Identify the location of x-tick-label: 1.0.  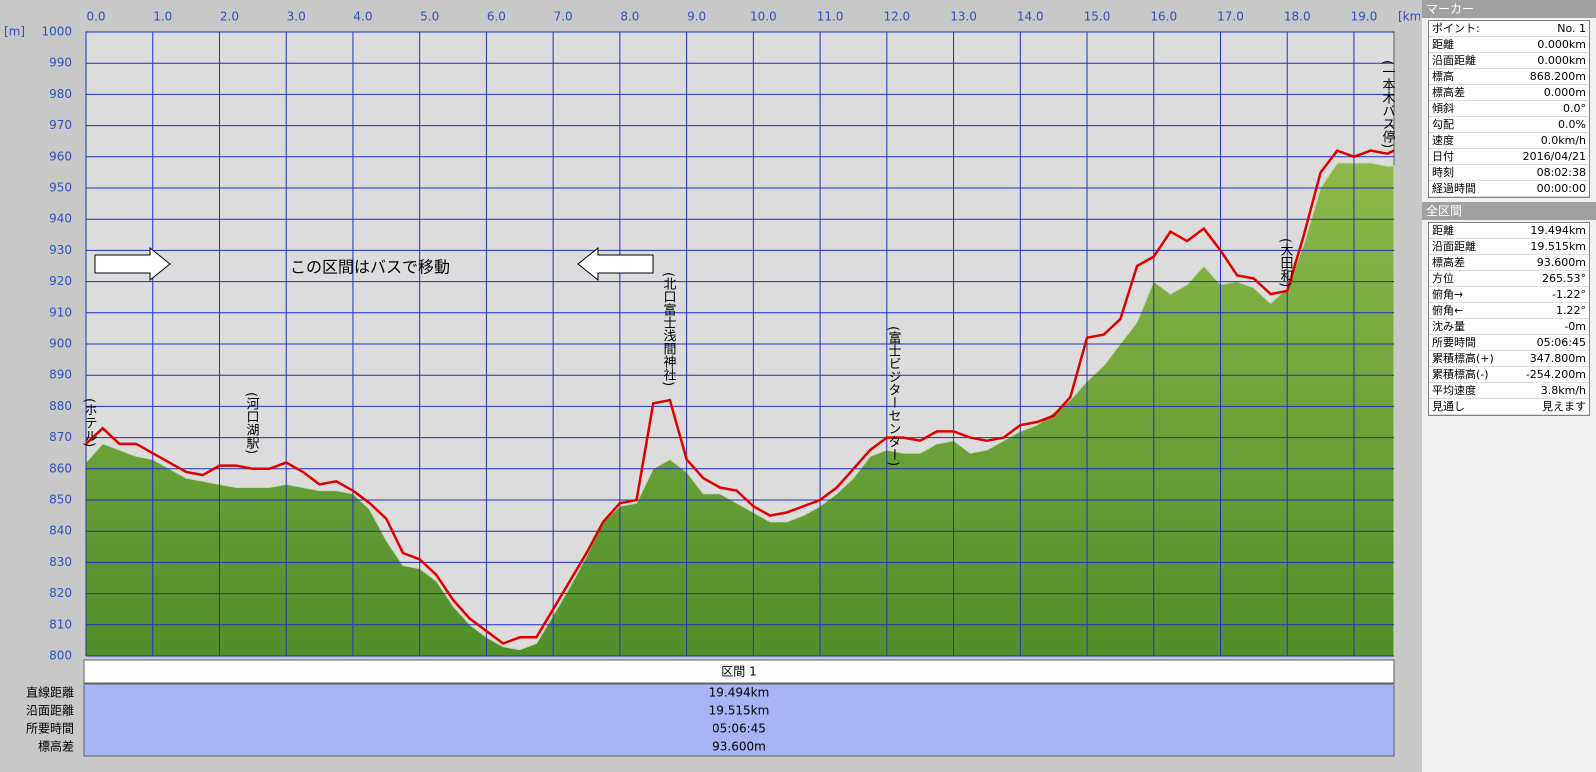
(162, 17).